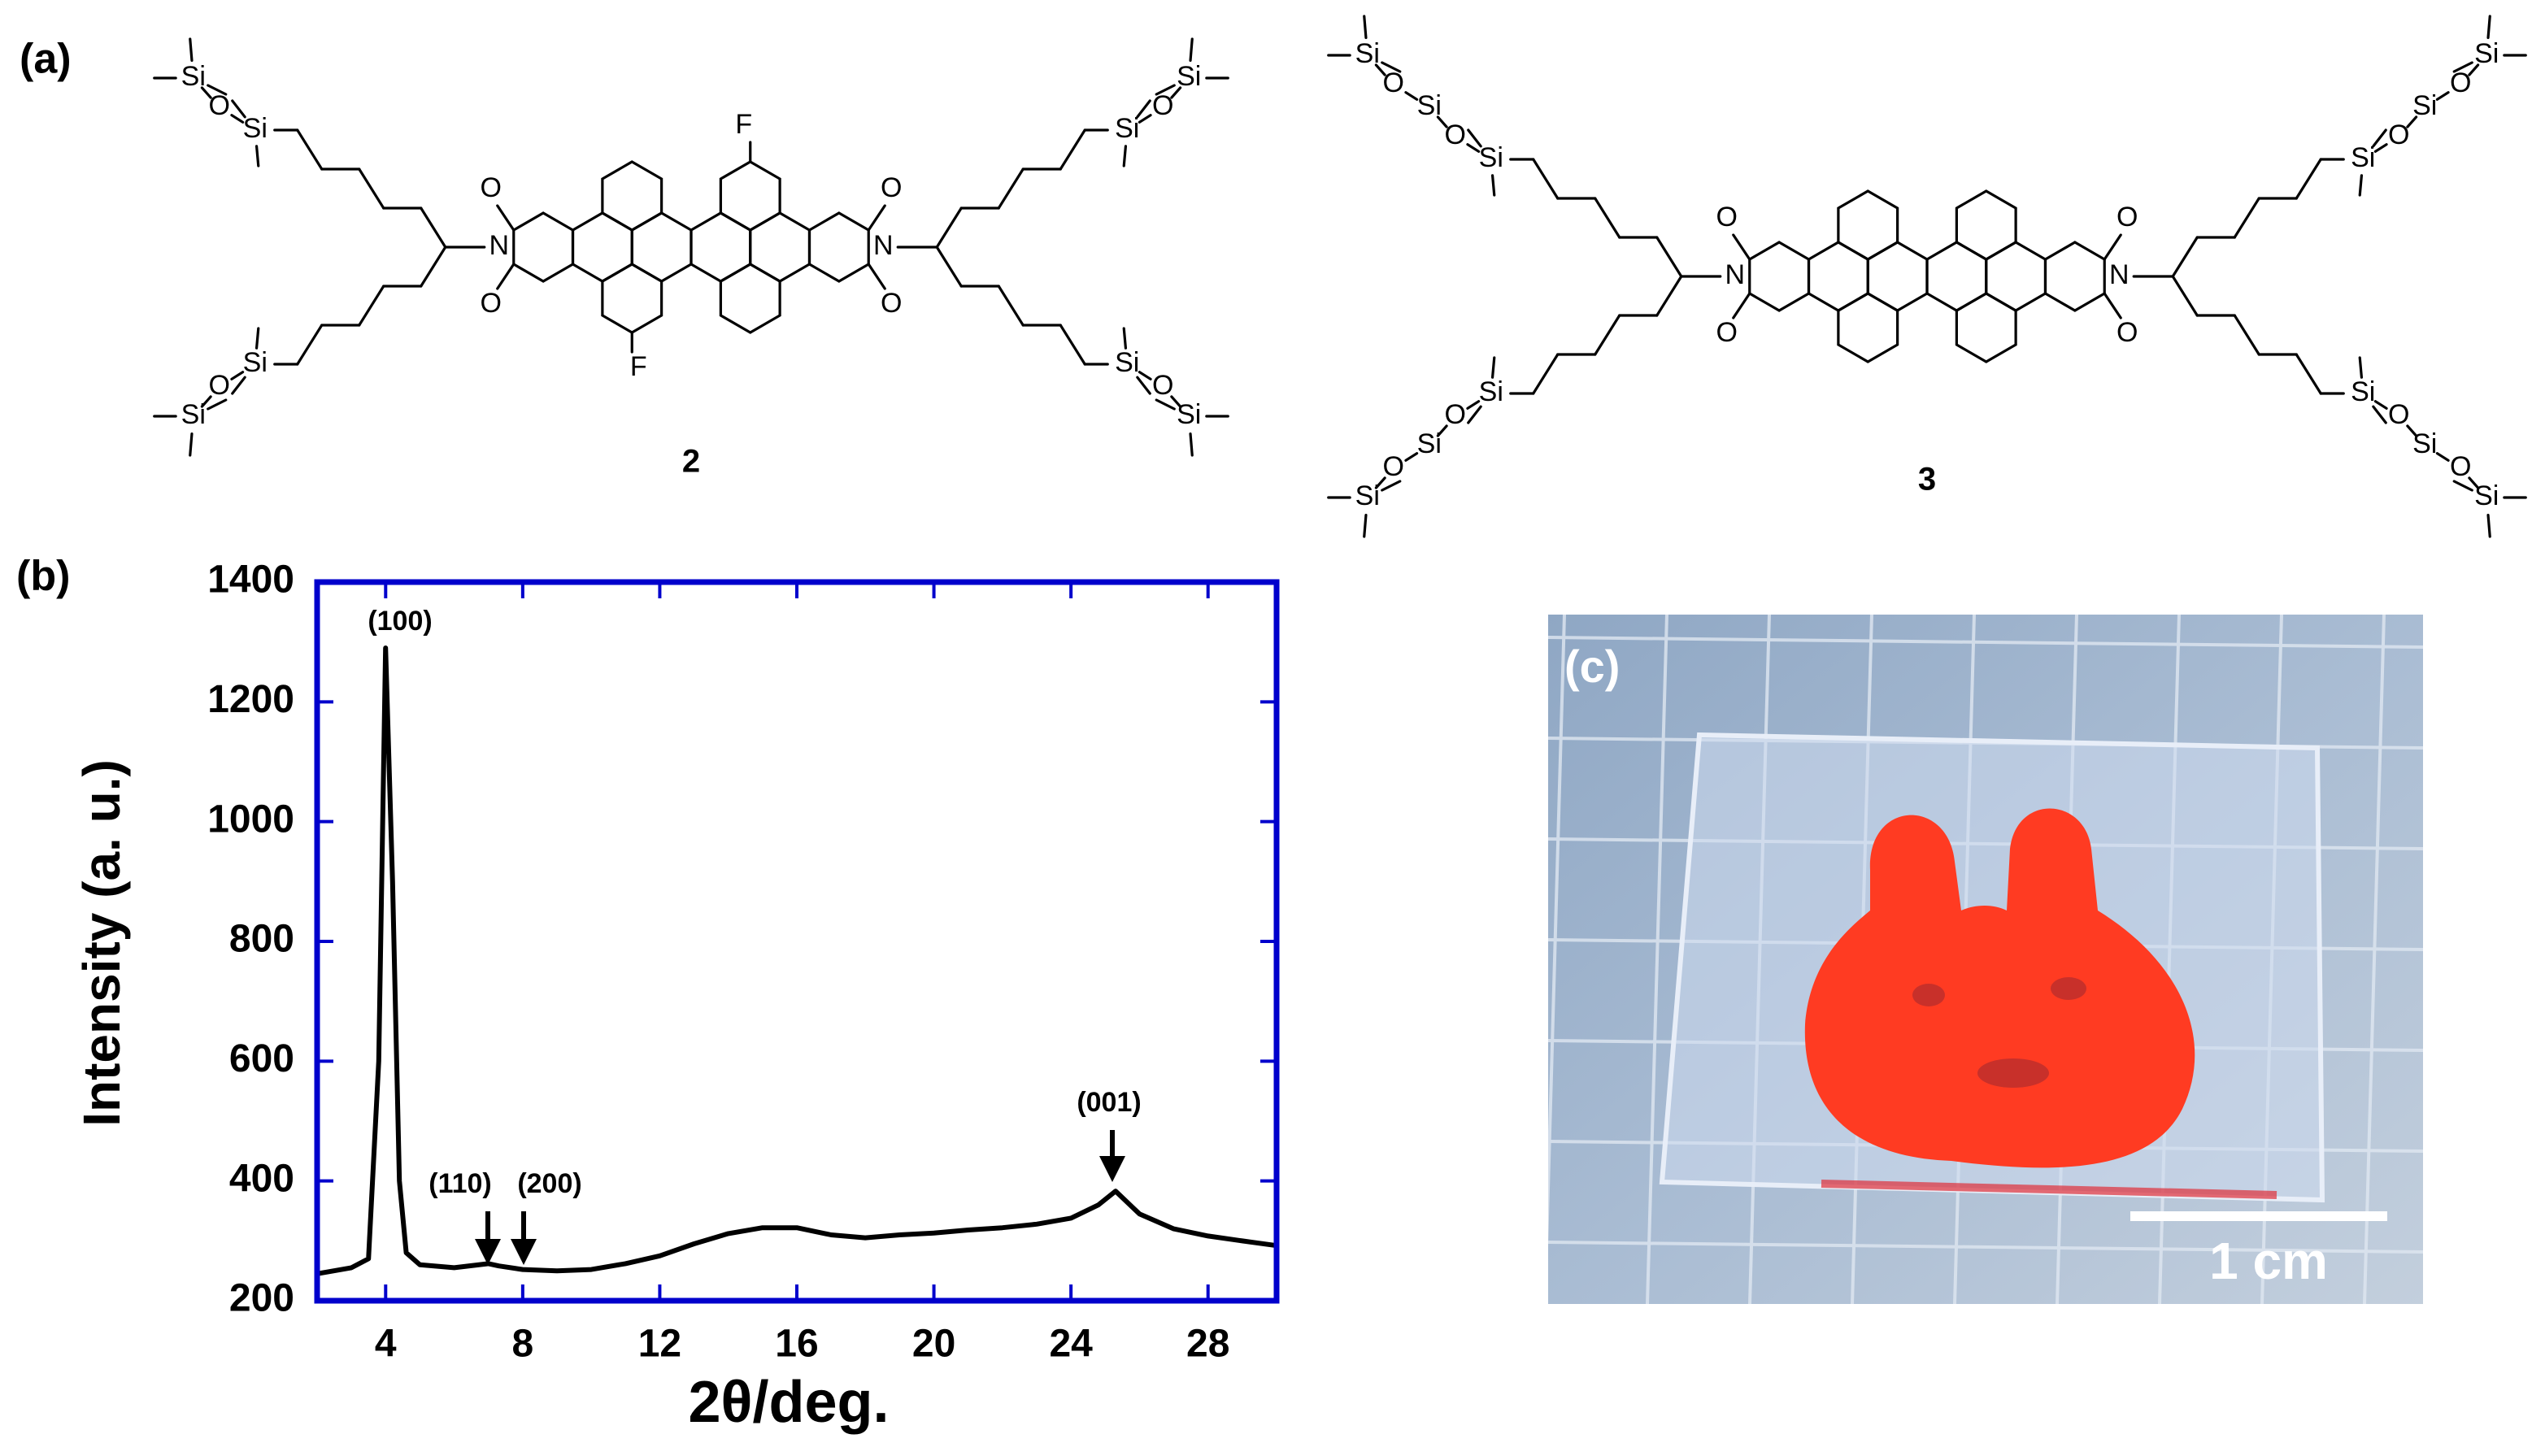 This screenshot has height=1456, width=2545. I want to click on peak-label: (100), so click(400, 622).